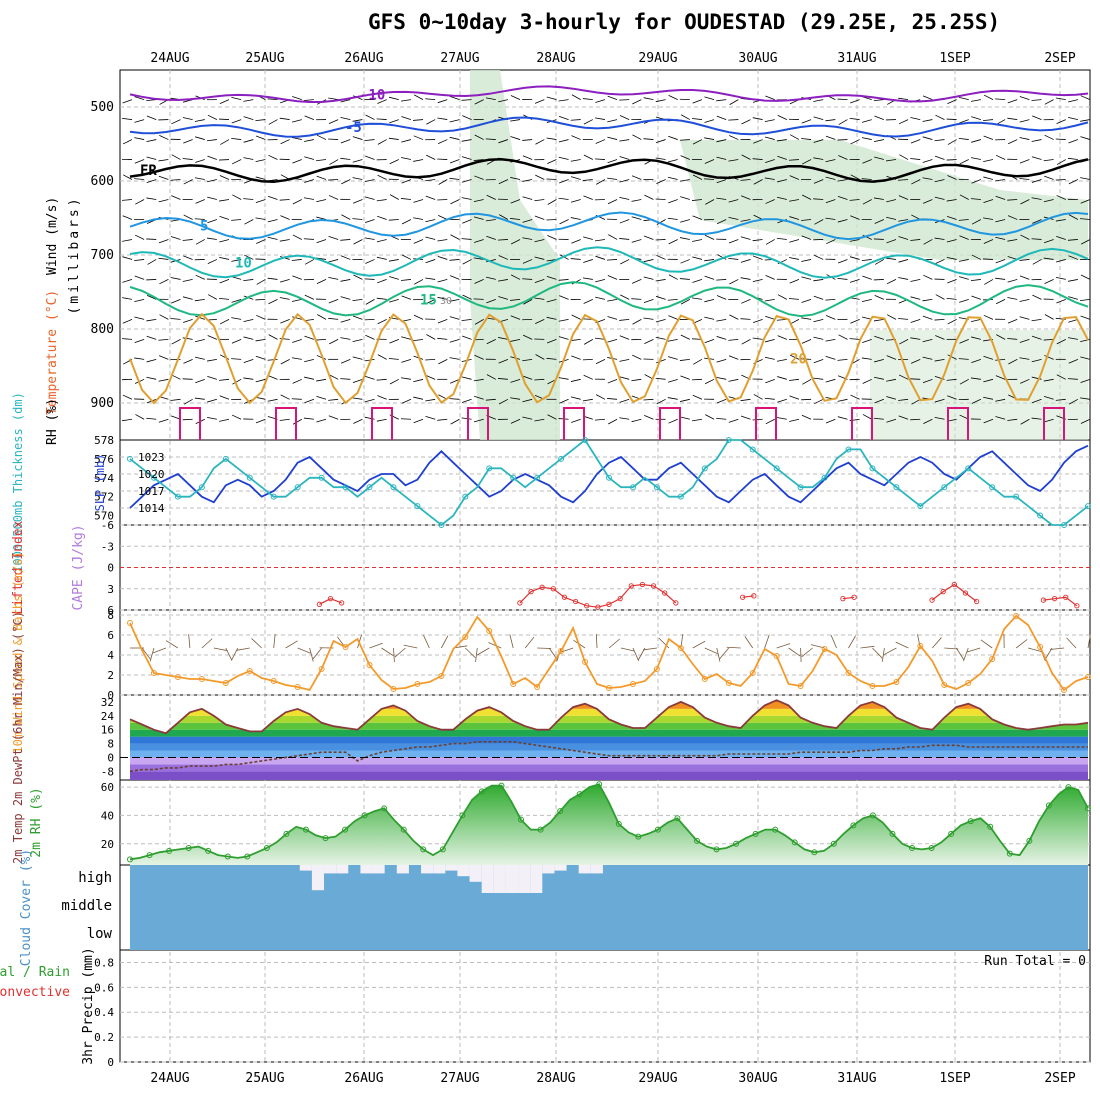  What do you see at coordinates (102, 403) in the screenshot?
I see `pressure-tick: 900` at bounding box center [102, 403].